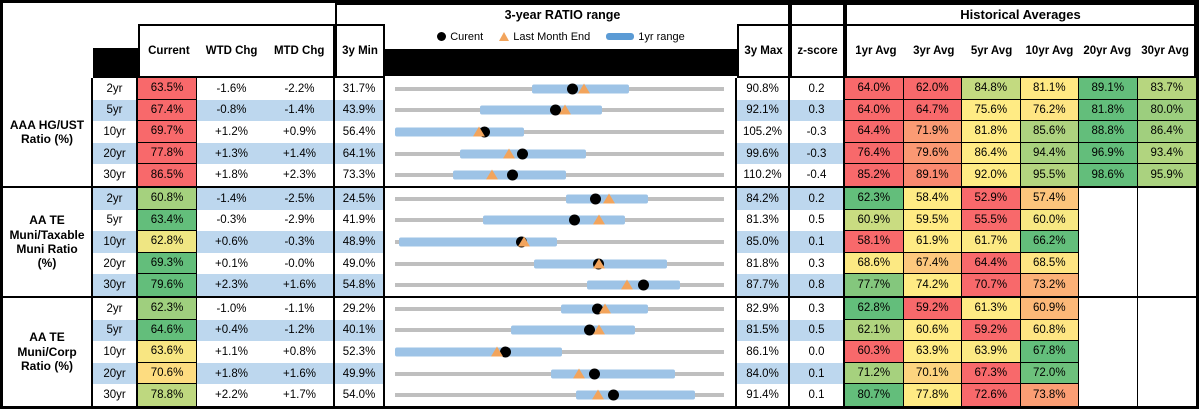 The width and height of the screenshot is (1199, 409). What do you see at coordinates (1020, 352) in the screenshot?
I see `historical-averages-cells: 60.3% 63.9% 63.9% 67.8%` at bounding box center [1020, 352].